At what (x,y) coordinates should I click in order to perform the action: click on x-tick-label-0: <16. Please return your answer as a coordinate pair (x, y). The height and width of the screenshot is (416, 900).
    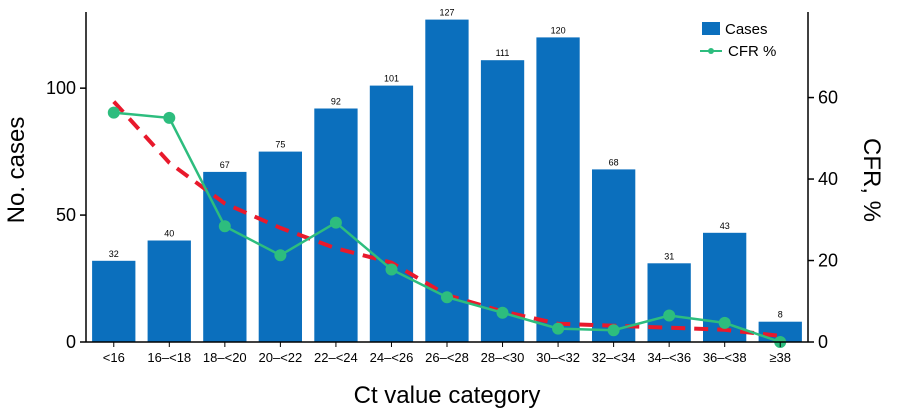
    Looking at the image, I should click on (114, 357).